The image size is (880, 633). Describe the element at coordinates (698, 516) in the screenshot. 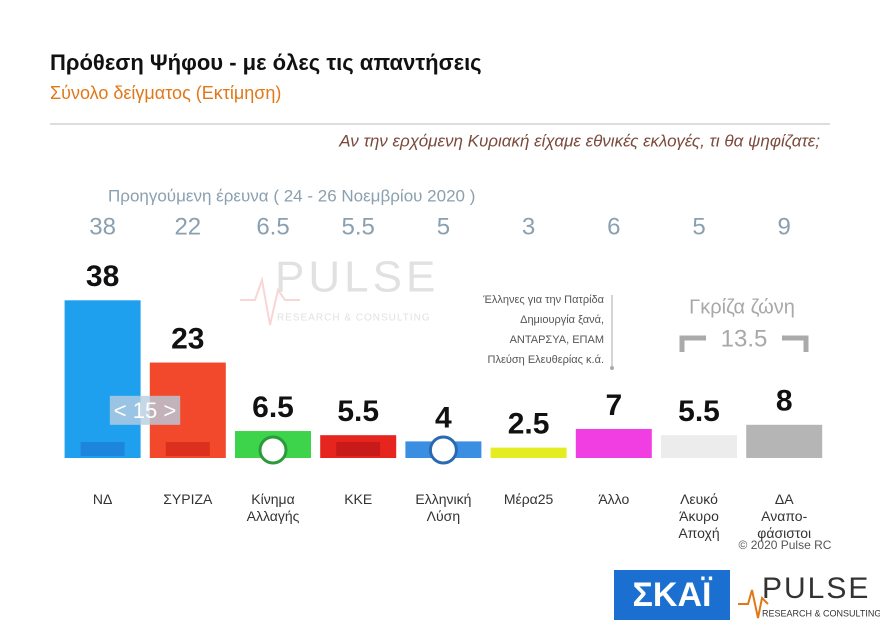

I see `x-tick-label: Λευκό Άκυρο Αποχή` at that location.